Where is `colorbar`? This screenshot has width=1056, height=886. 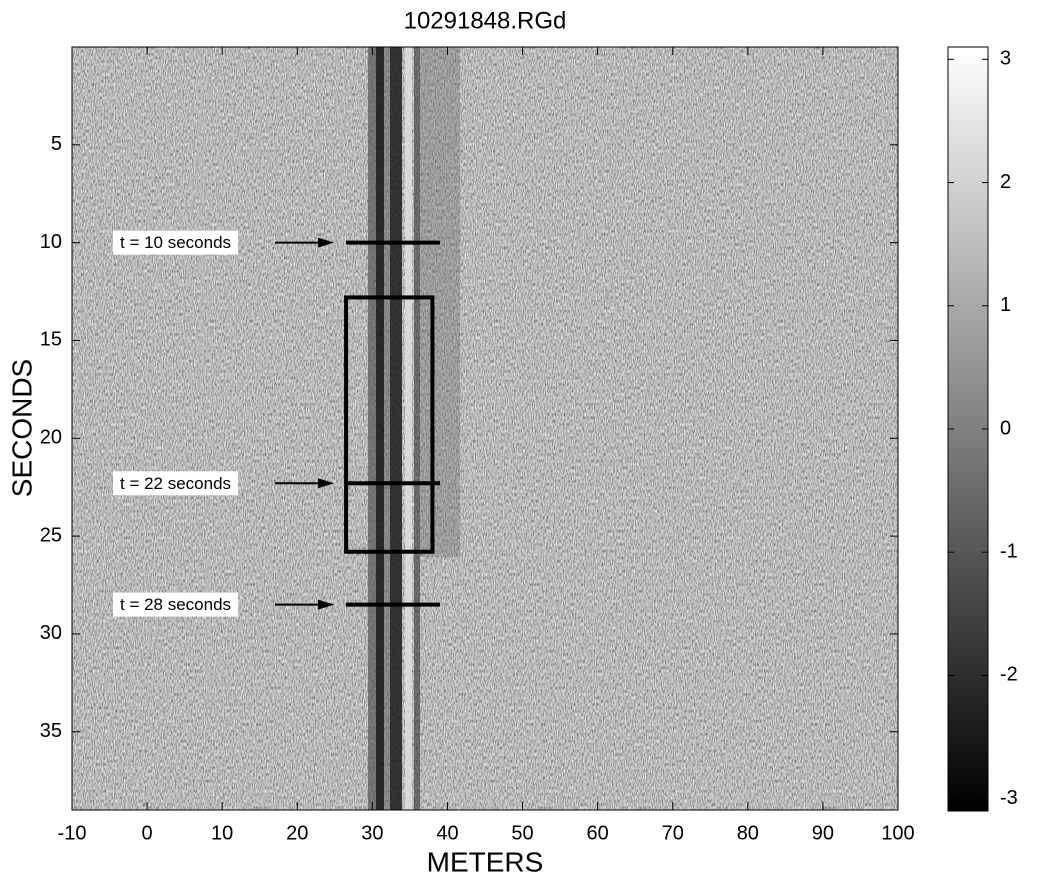
colorbar is located at coordinates (968, 429).